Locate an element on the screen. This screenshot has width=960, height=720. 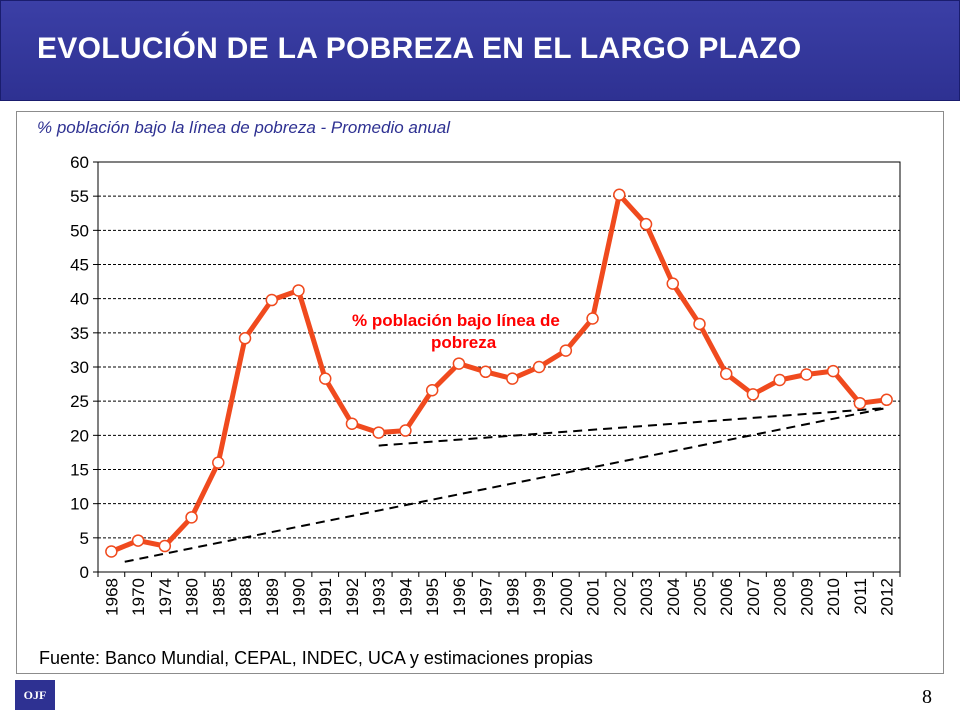
y-tick-label: 55 is located at coordinates (79, 196).